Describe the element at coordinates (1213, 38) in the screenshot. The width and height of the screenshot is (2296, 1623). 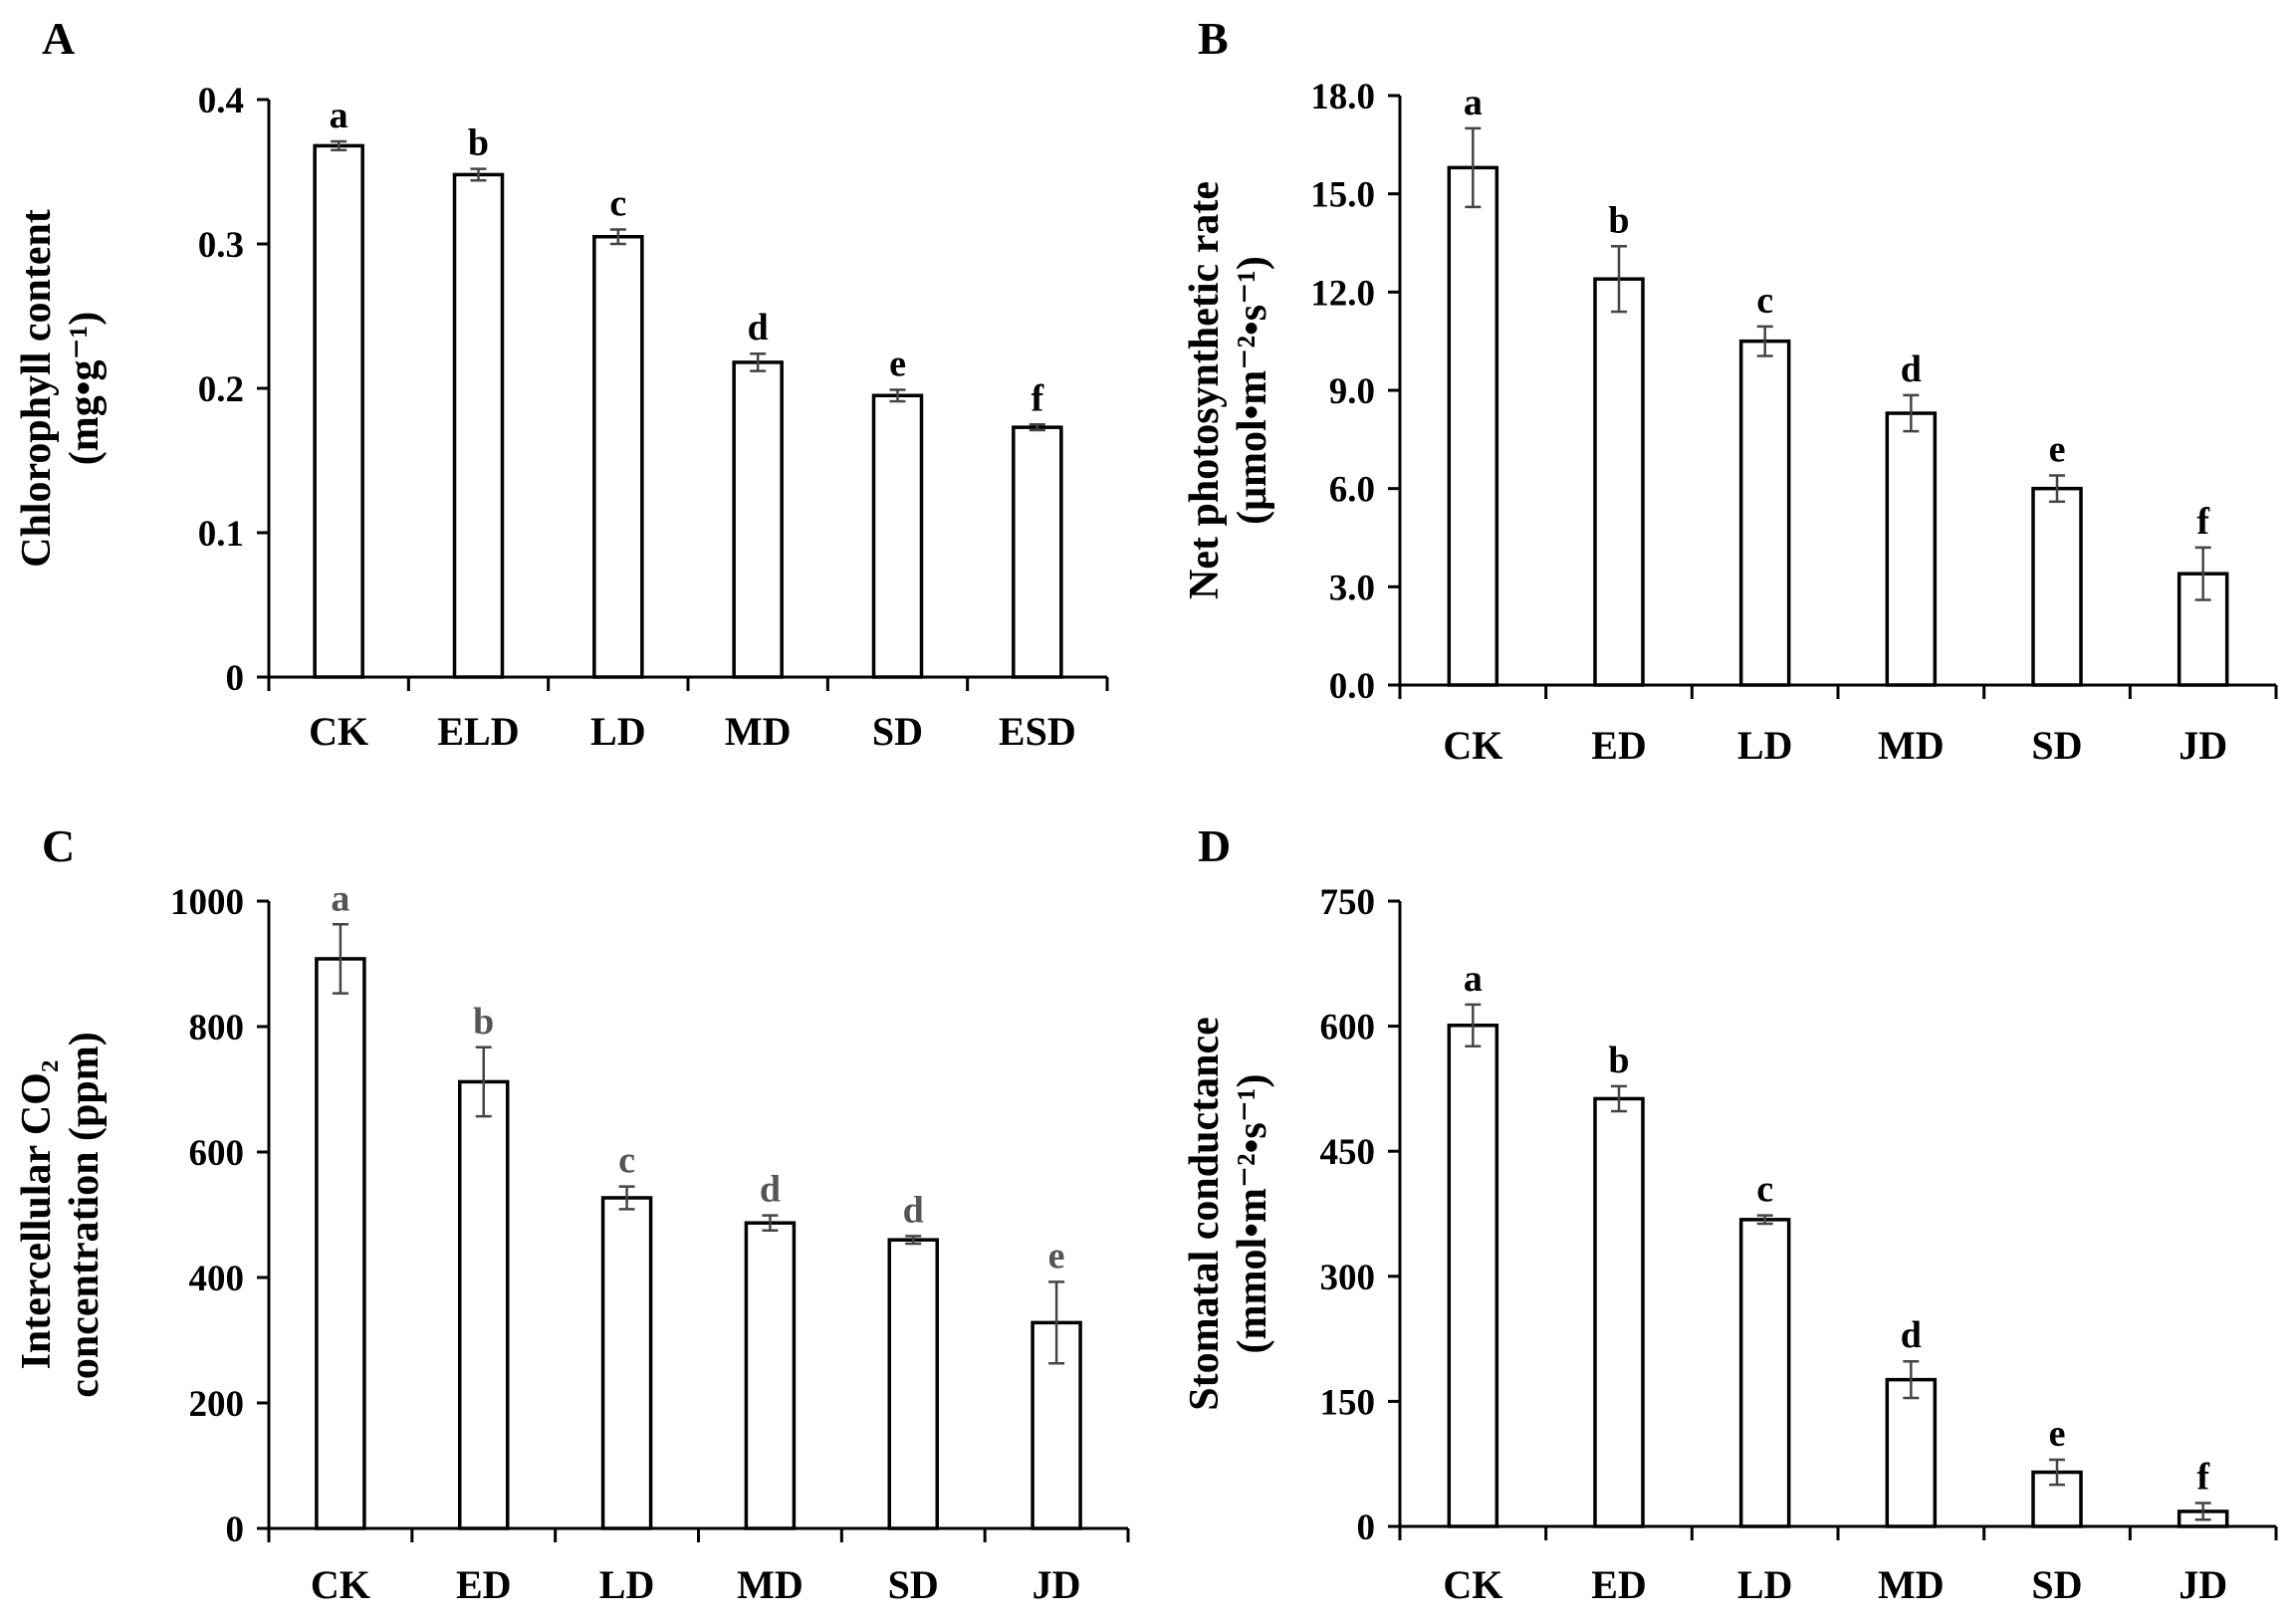
I see `panel-label: B` at that location.